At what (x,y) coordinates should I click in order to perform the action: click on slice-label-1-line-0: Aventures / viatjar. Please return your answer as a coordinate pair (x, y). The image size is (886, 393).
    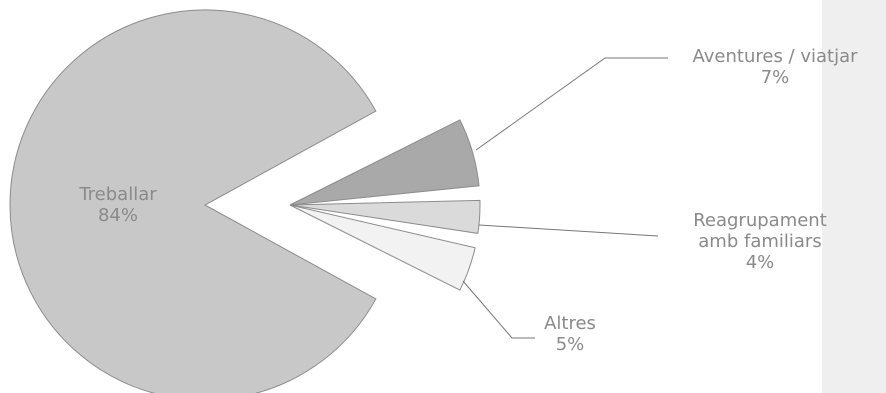
    Looking at the image, I should click on (776, 56).